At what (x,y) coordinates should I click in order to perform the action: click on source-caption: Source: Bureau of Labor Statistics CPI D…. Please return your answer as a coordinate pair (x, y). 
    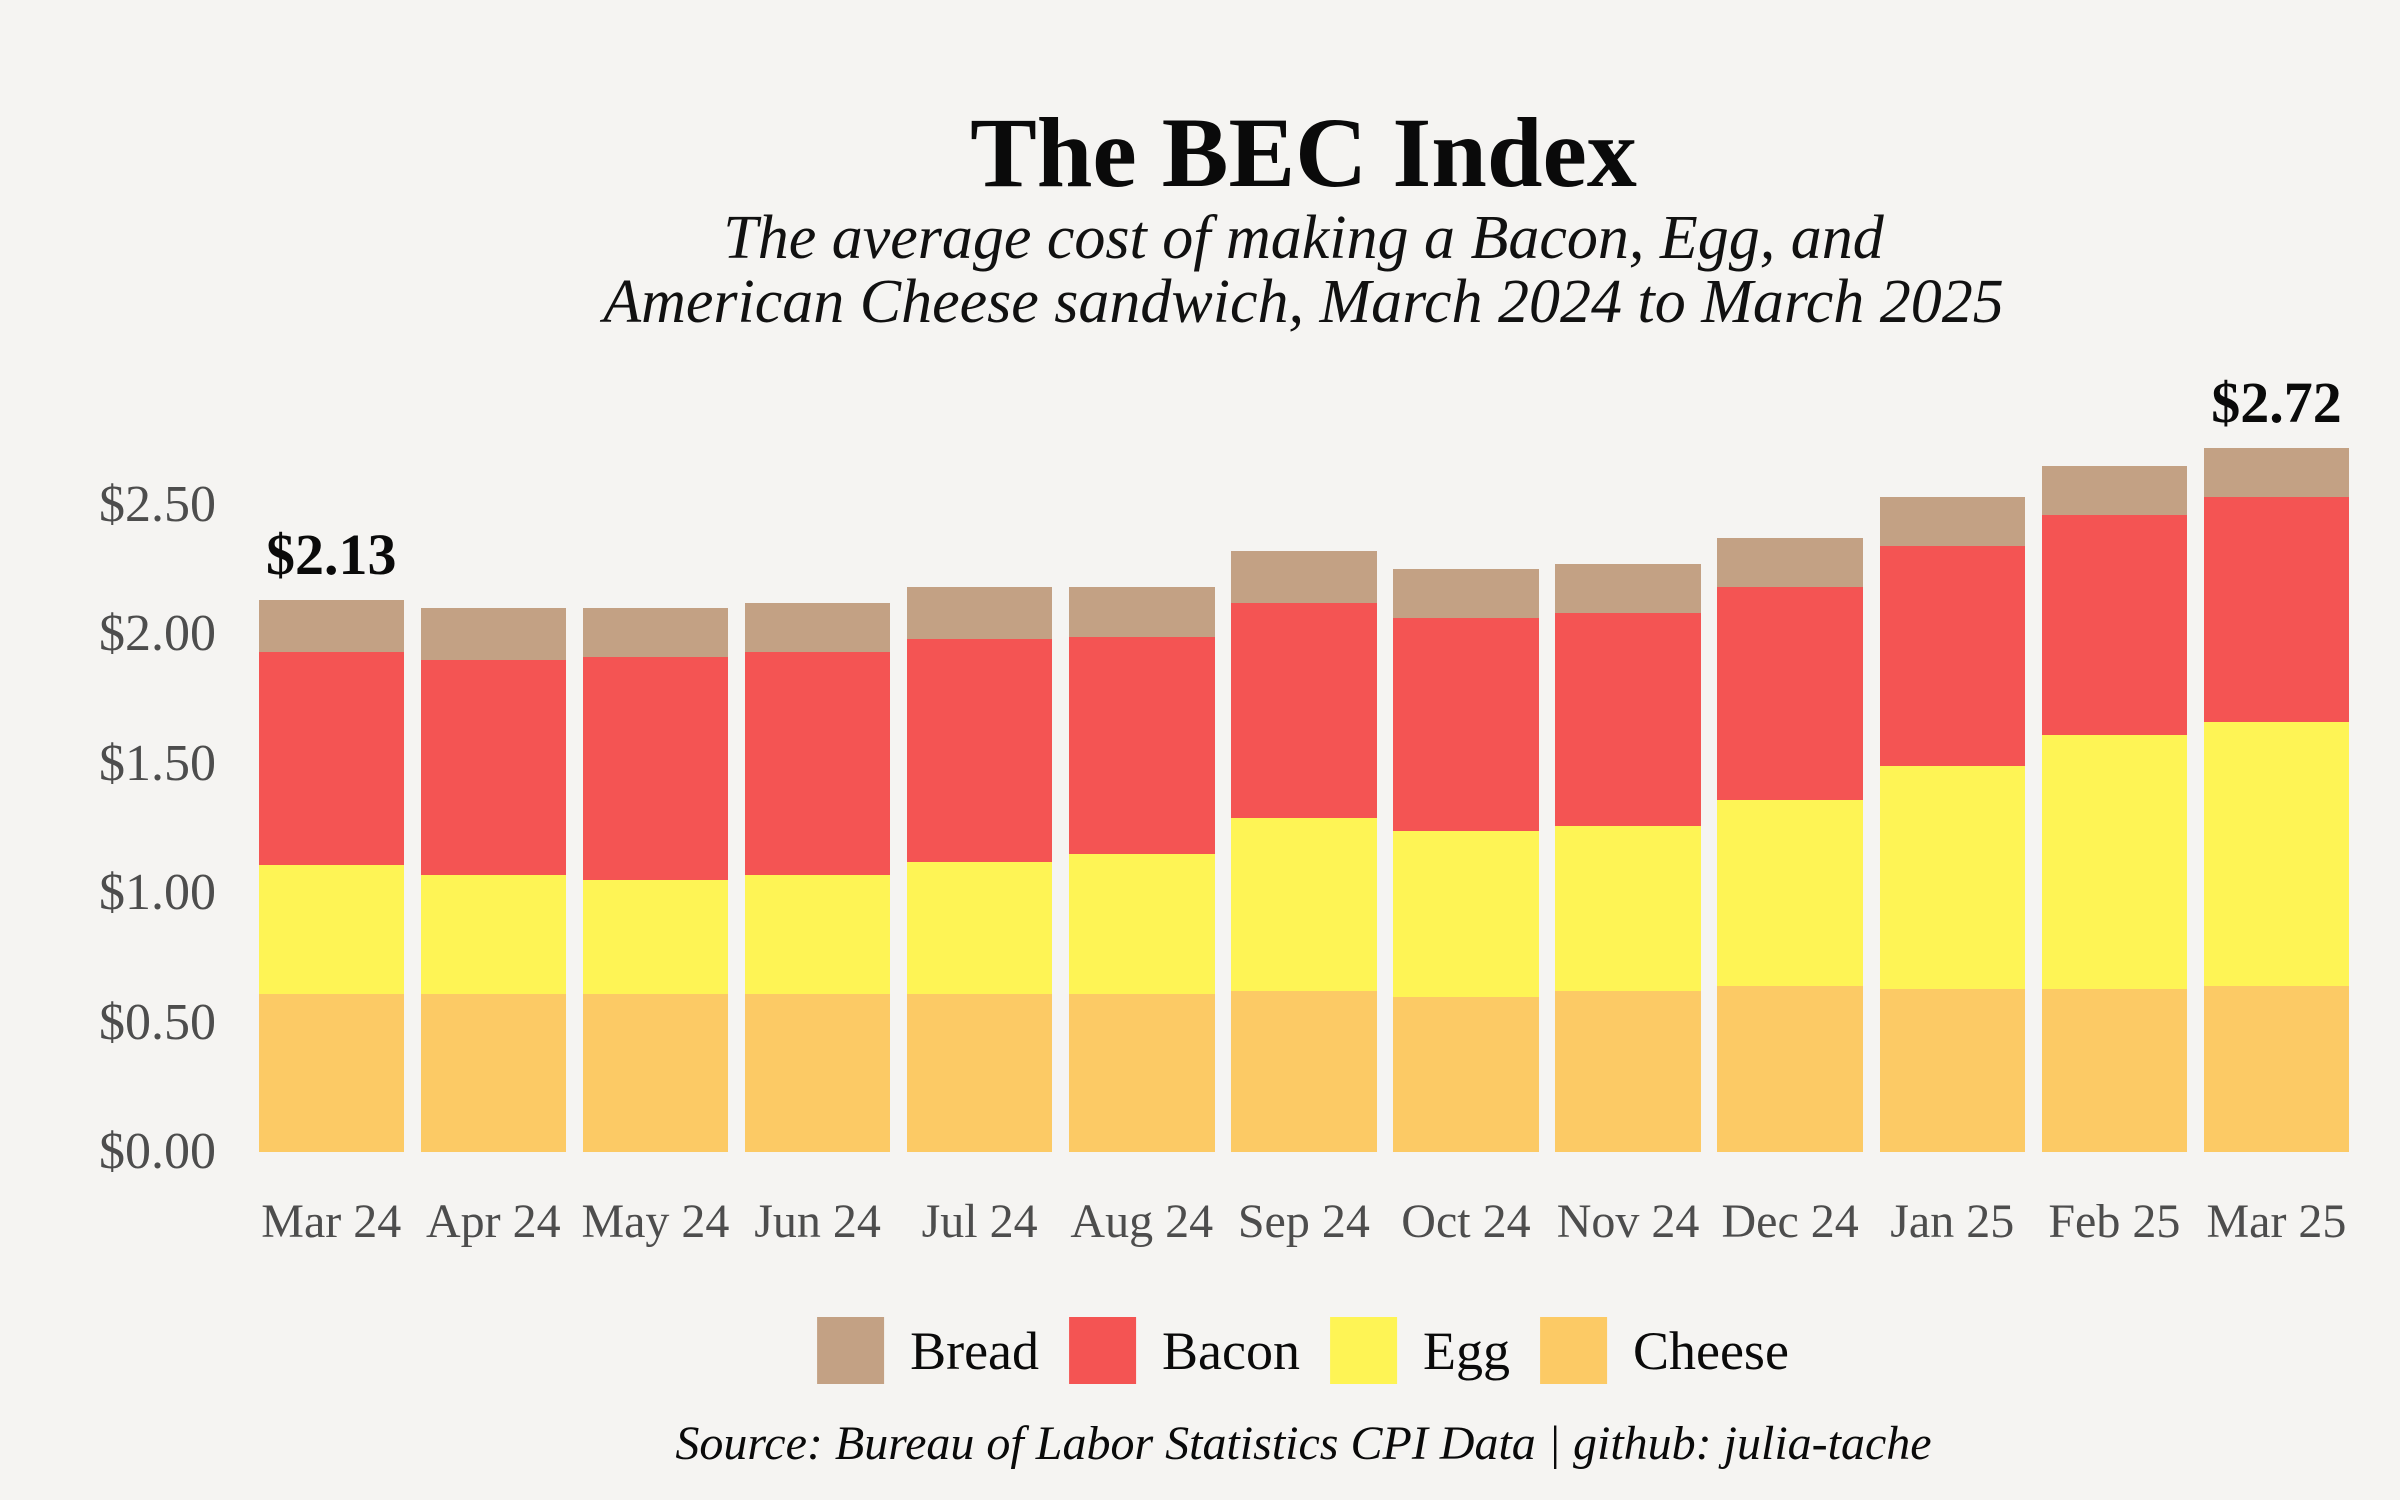
    Looking at the image, I should click on (1303, 1443).